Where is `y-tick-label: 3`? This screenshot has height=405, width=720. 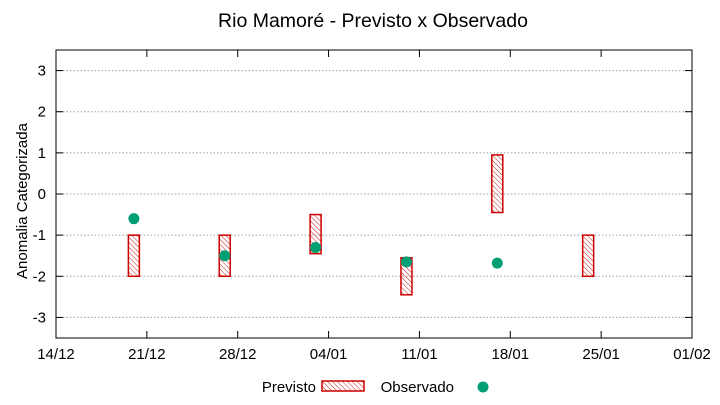 y-tick-label: 3 is located at coordinates (42, 71).